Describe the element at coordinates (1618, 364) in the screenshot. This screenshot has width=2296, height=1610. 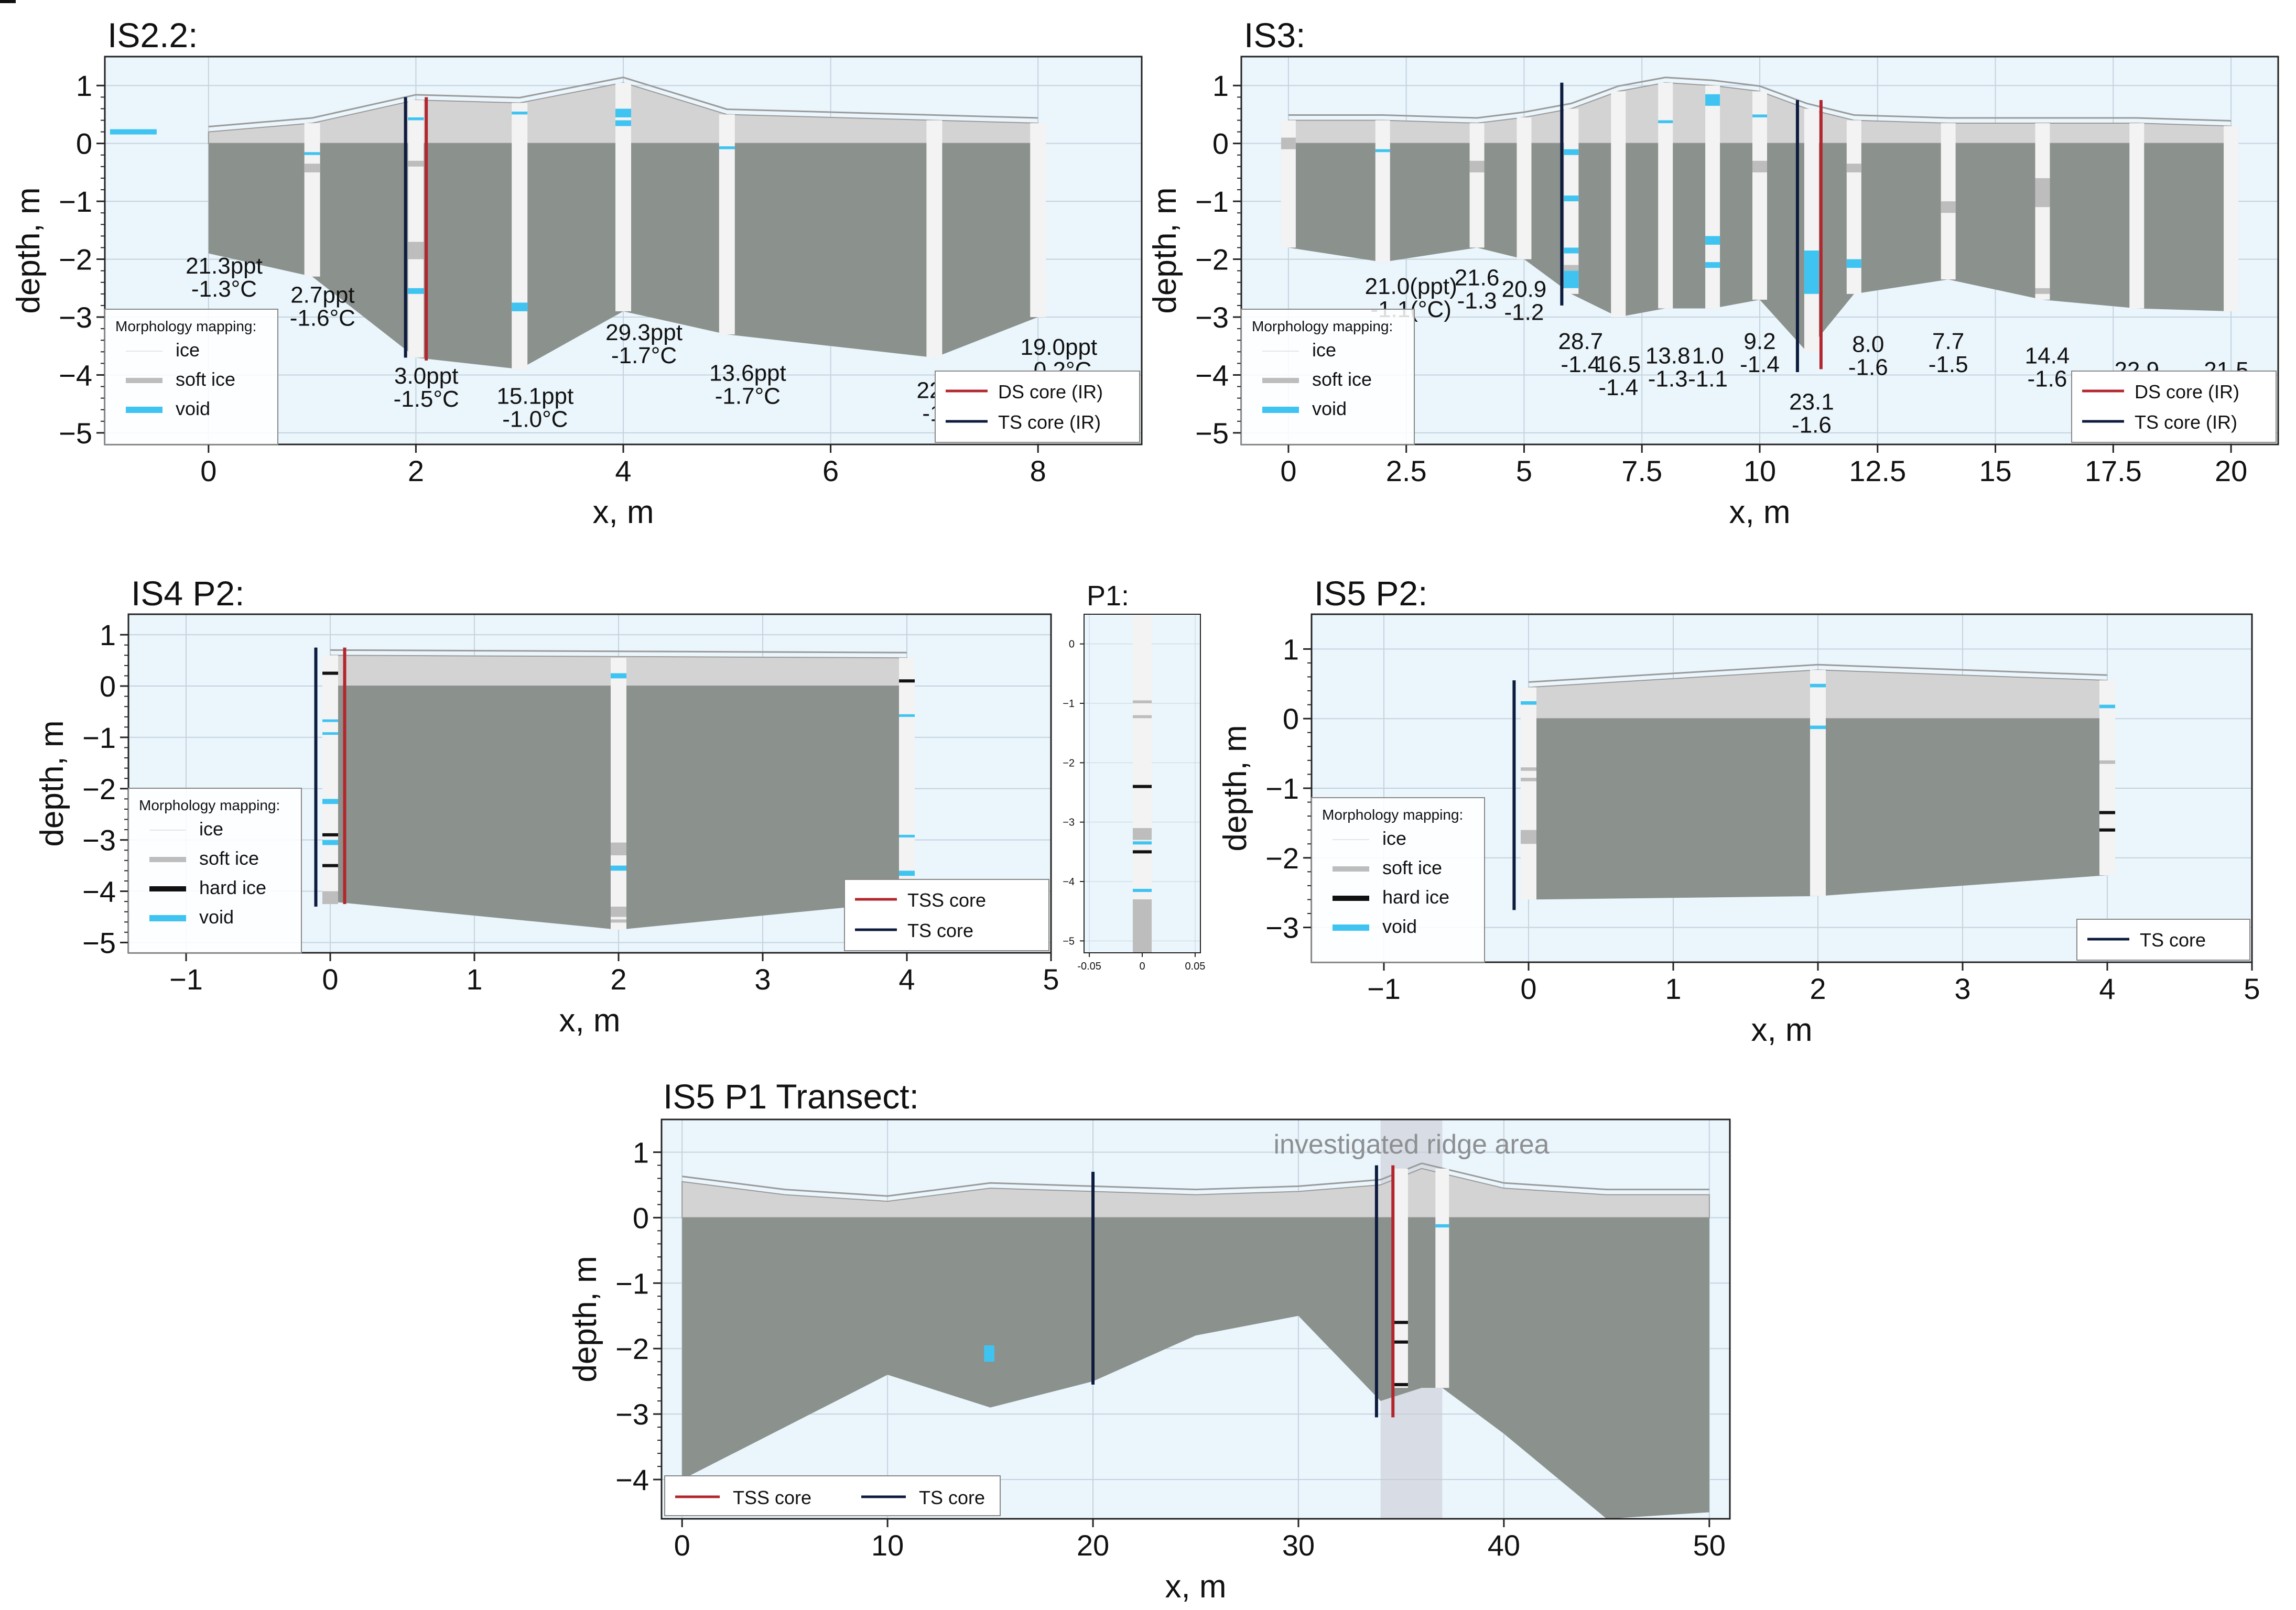
I see `data-label: 16.5` at that location.